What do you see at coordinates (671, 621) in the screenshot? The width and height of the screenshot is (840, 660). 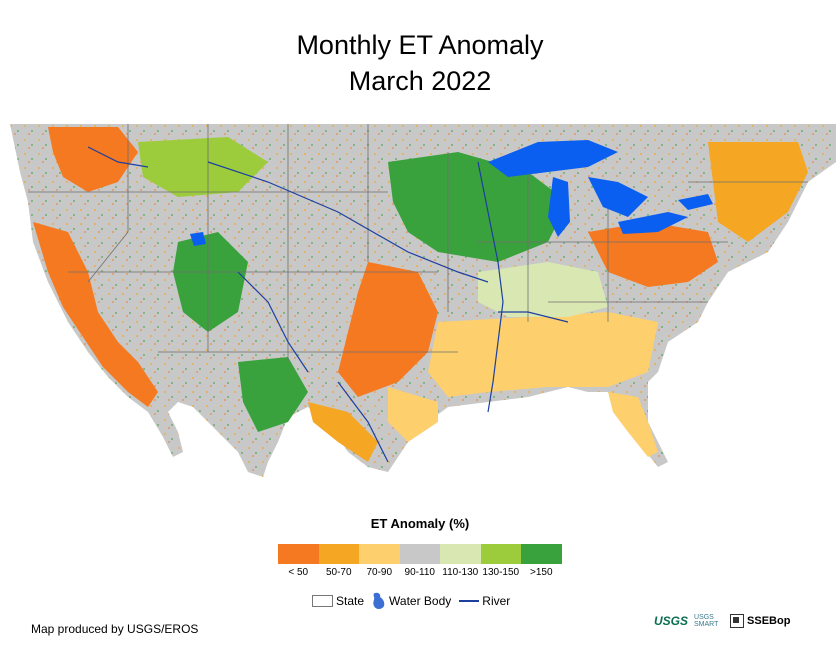 I see `usgs-logo: USGS` at bounding box center [671, 621].